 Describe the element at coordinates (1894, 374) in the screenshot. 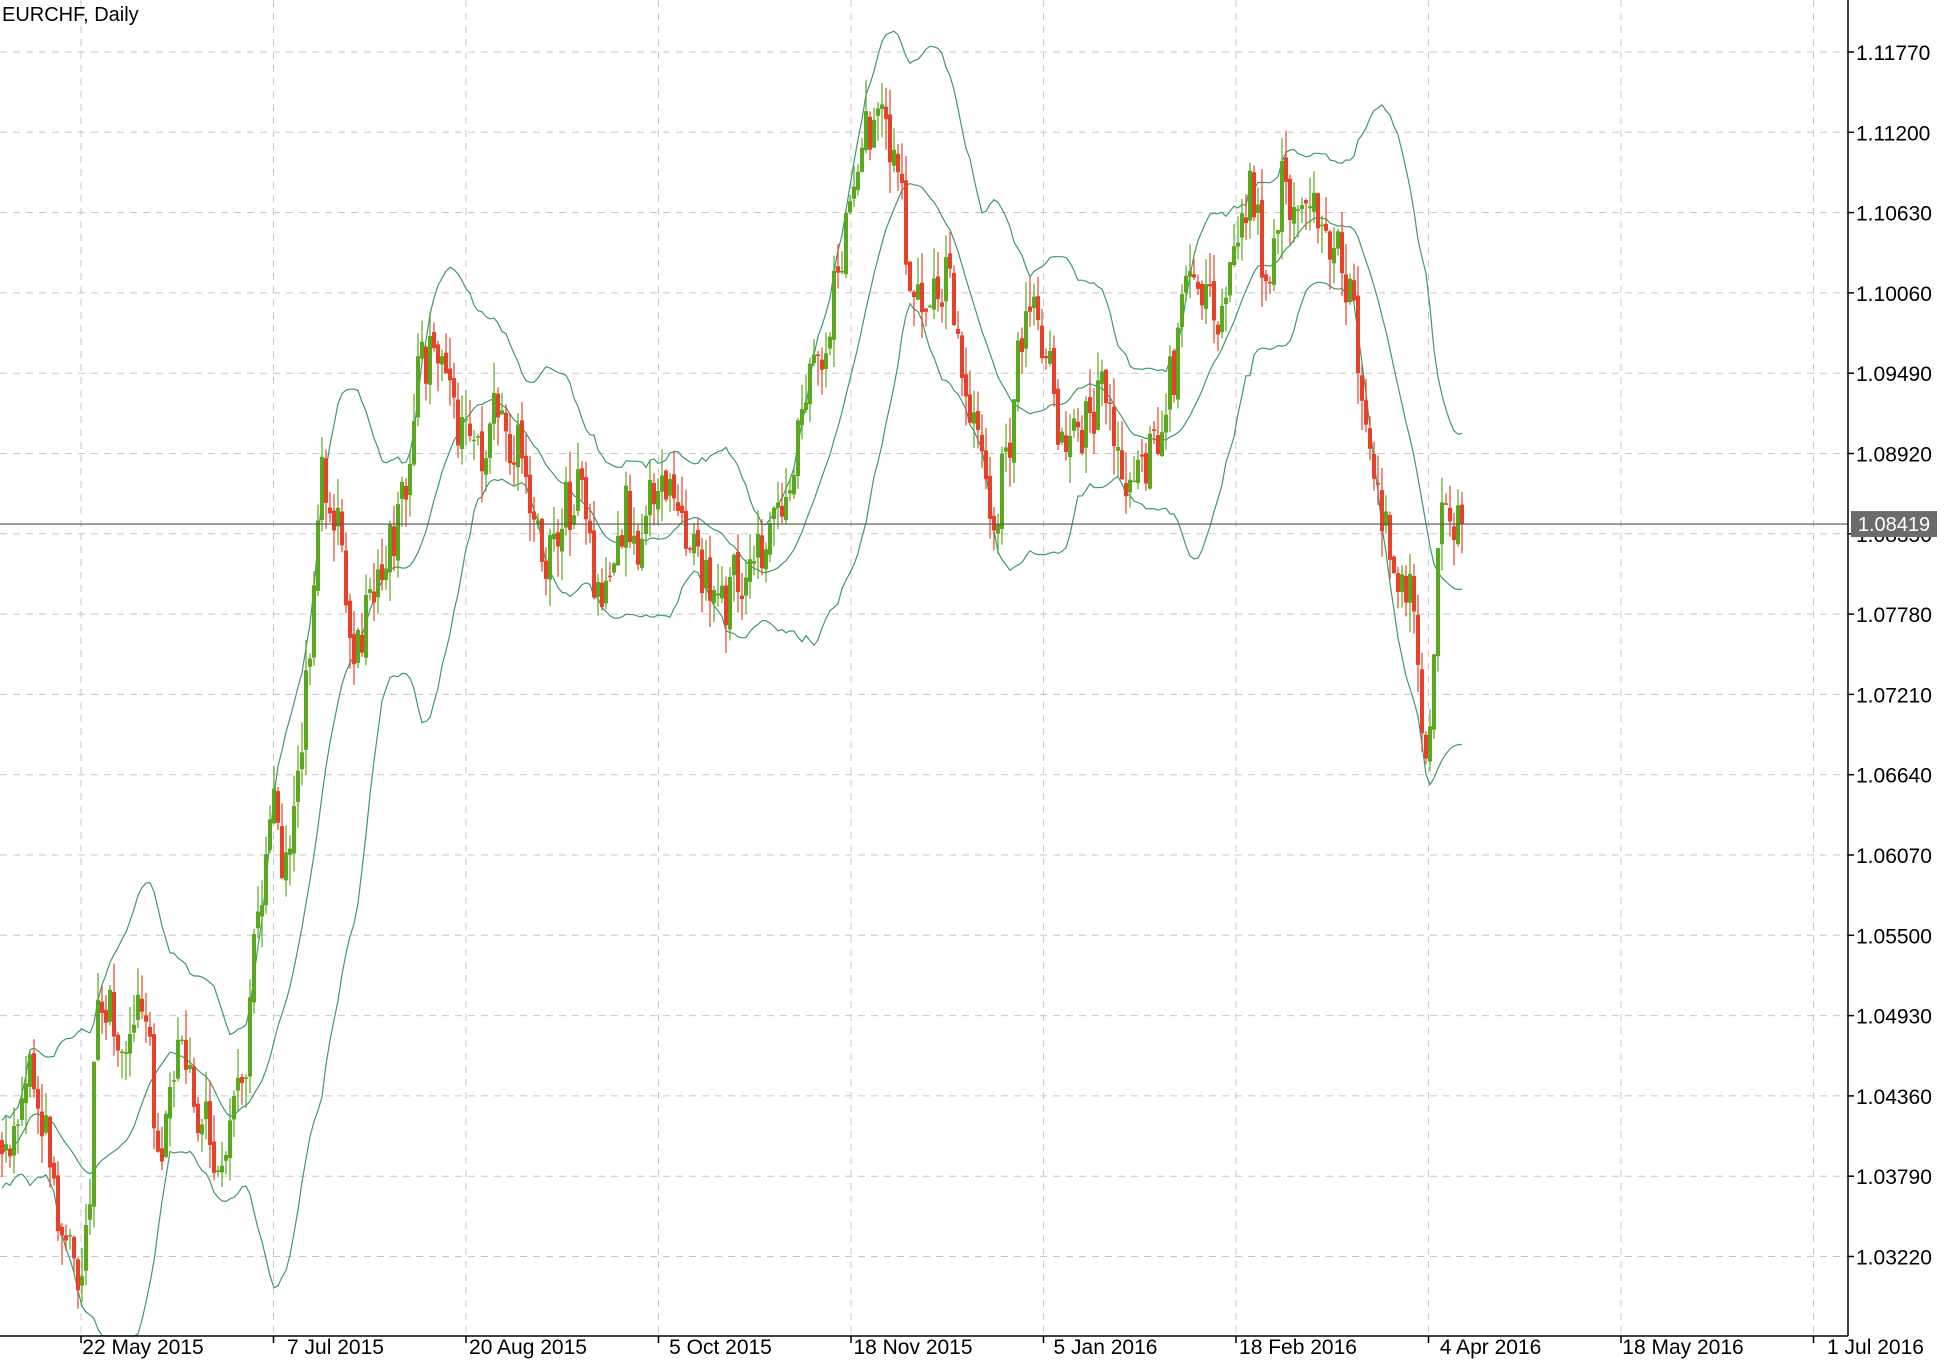

I see `y-tick-label: 1.09490` at that location.